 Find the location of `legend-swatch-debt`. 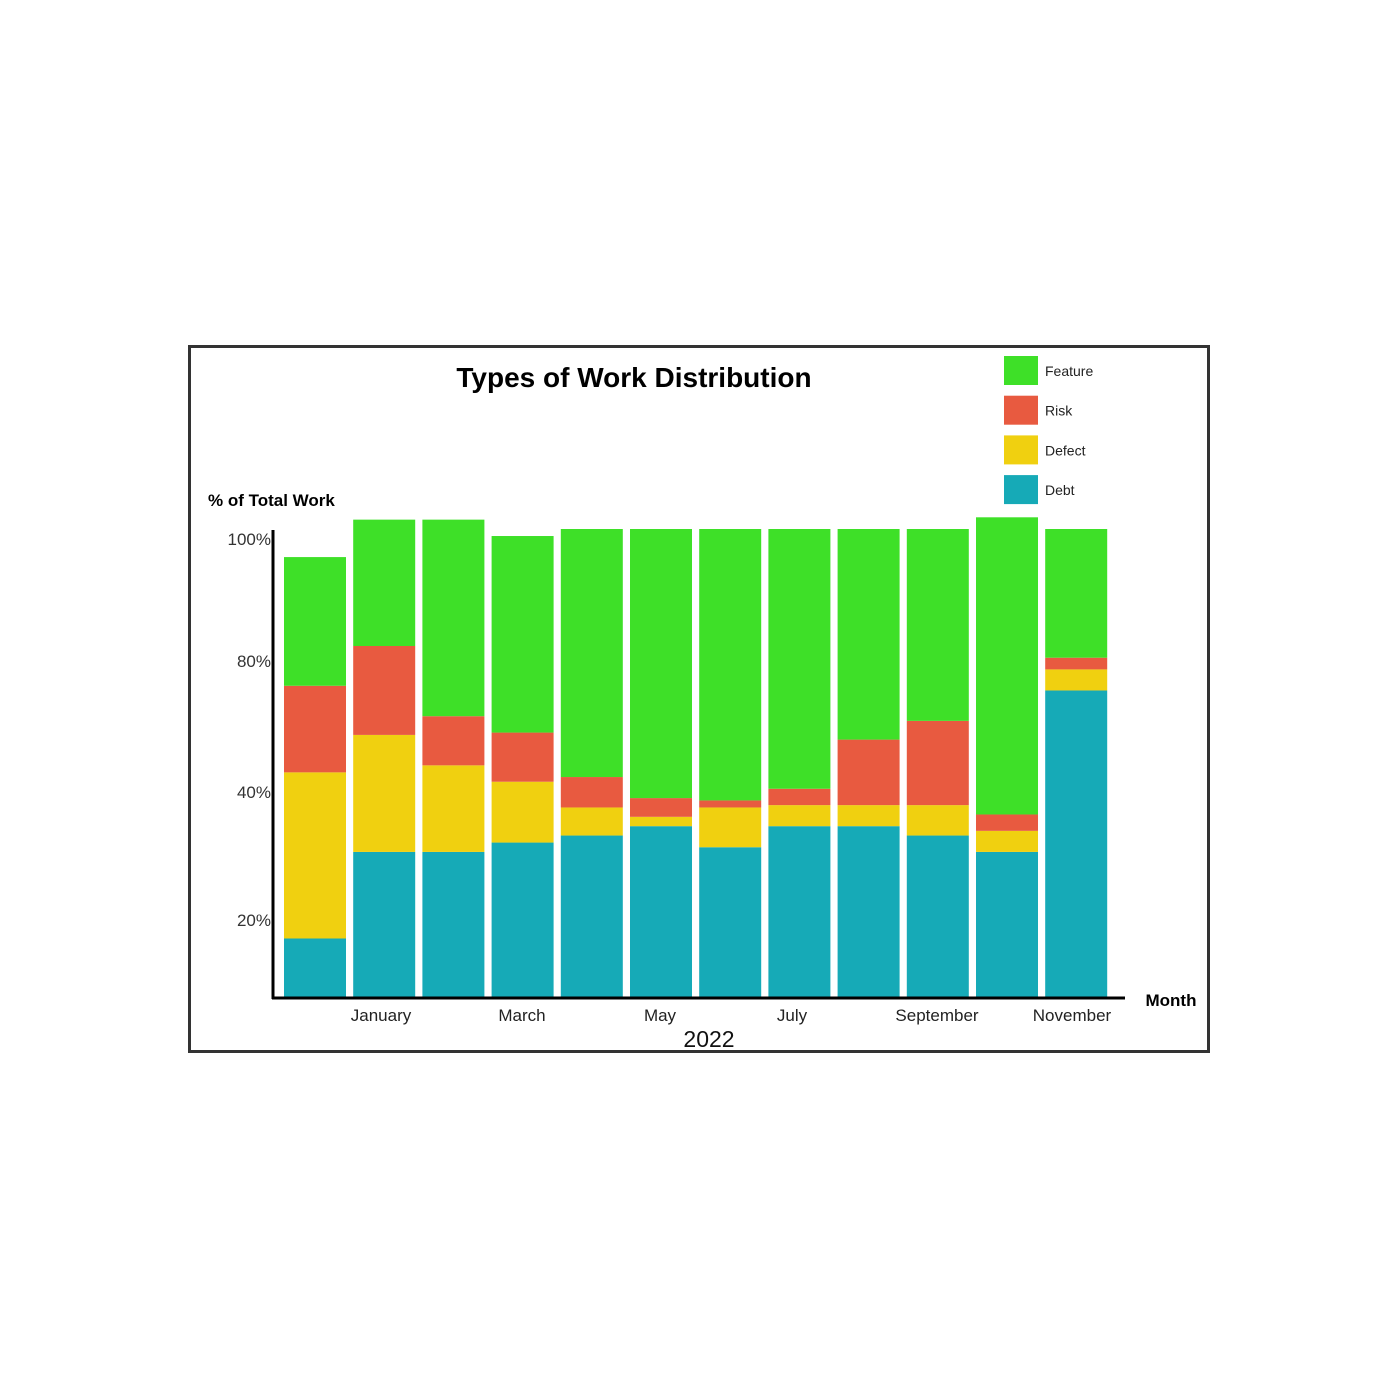

legend-swatch-debt is located at coordinates (1021, 490).